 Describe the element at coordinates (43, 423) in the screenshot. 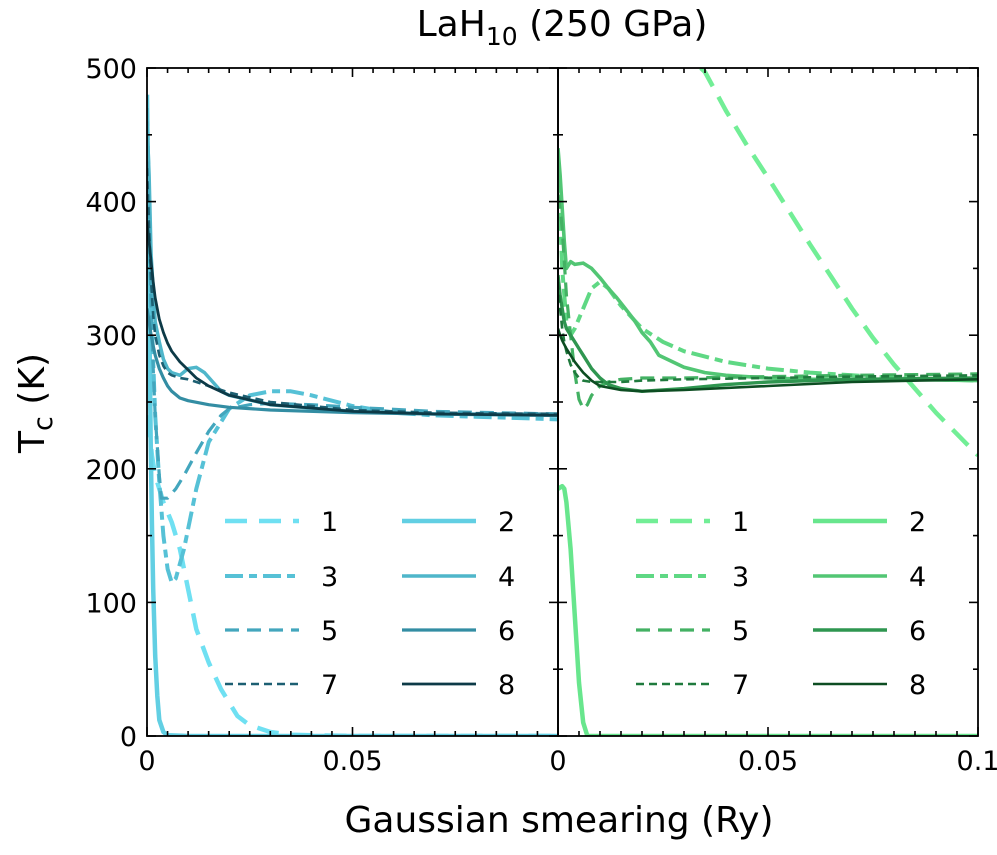

I see `y-axis-label-subscript: c` at that location.